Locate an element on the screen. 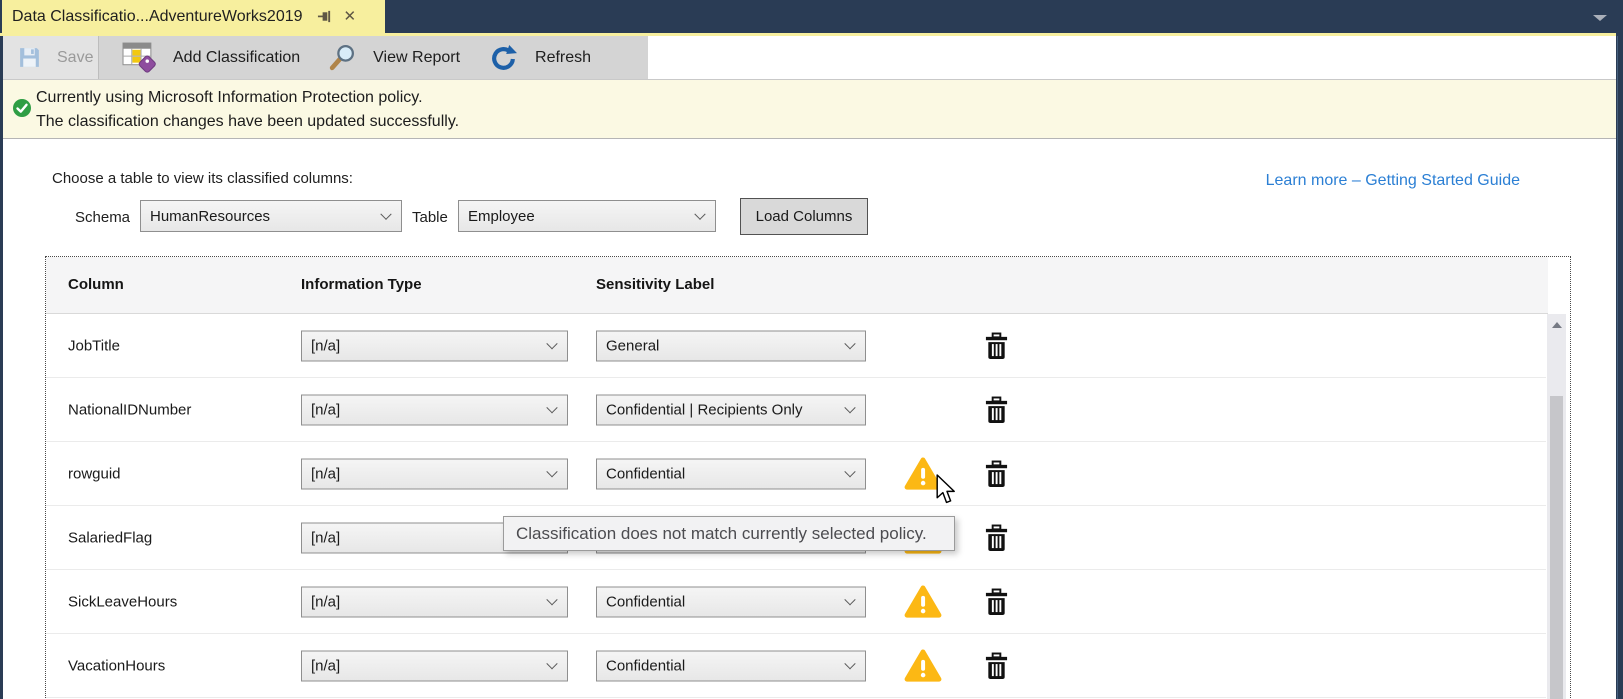 The image size is (1623, 699). column-name: NationalIDNumber is located at coordinates (130, 409).